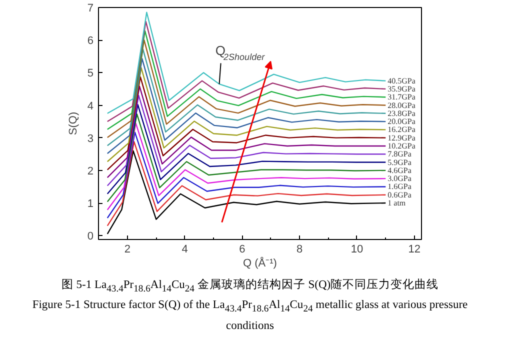 This screenshot has width=510, height=337. Describe the element at coordinates (90, 106) in the screenshot. I see `y-tick-label: 4` at that location.